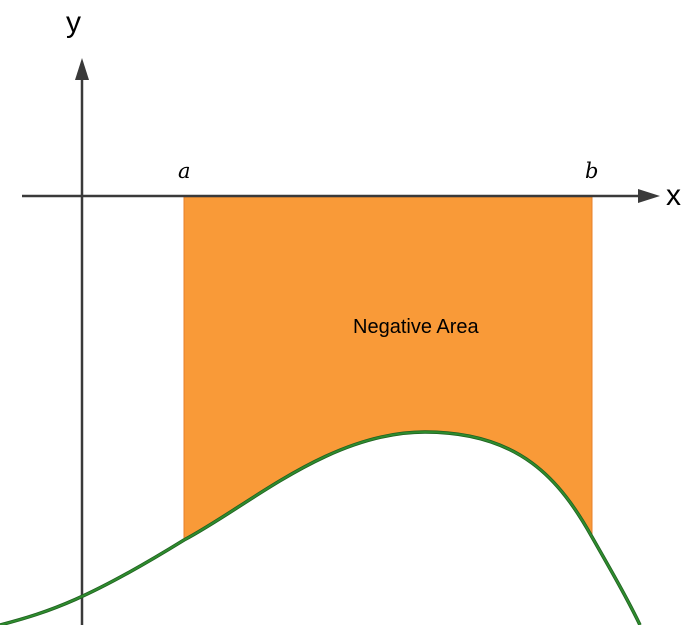  I want to click on upper-bound-label: b, so click(591, 171).